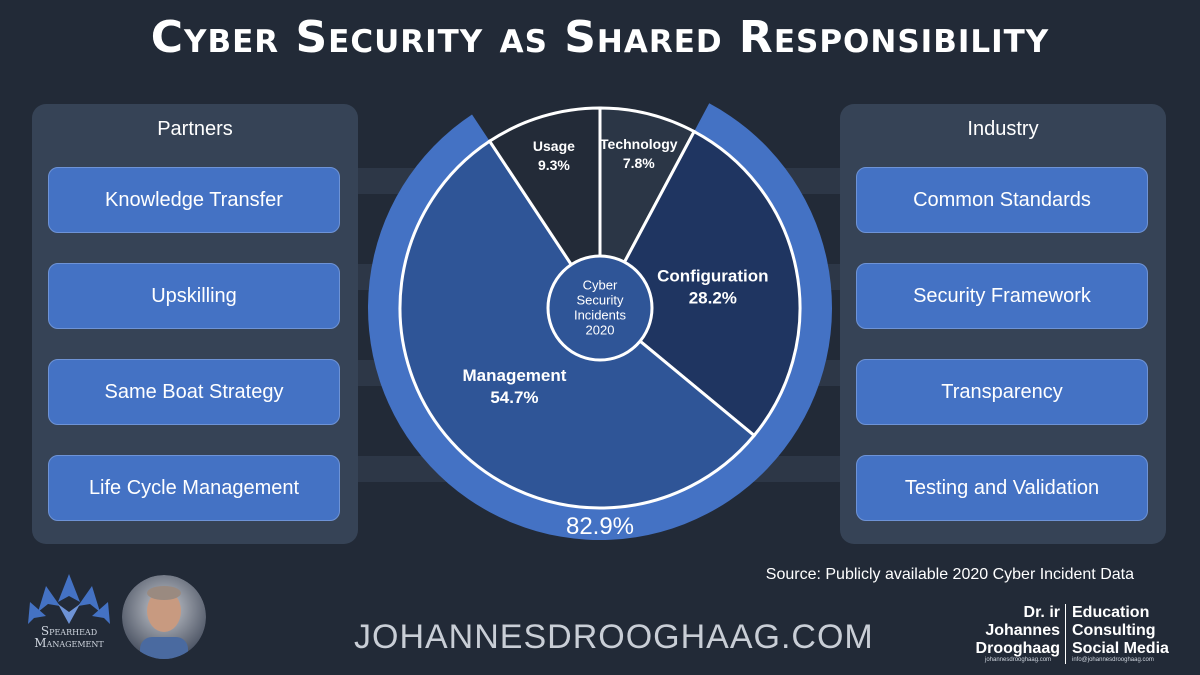 This screenshot has width=1200, height=675. I want to click on pie-slice-configuration, so click(700, 283).